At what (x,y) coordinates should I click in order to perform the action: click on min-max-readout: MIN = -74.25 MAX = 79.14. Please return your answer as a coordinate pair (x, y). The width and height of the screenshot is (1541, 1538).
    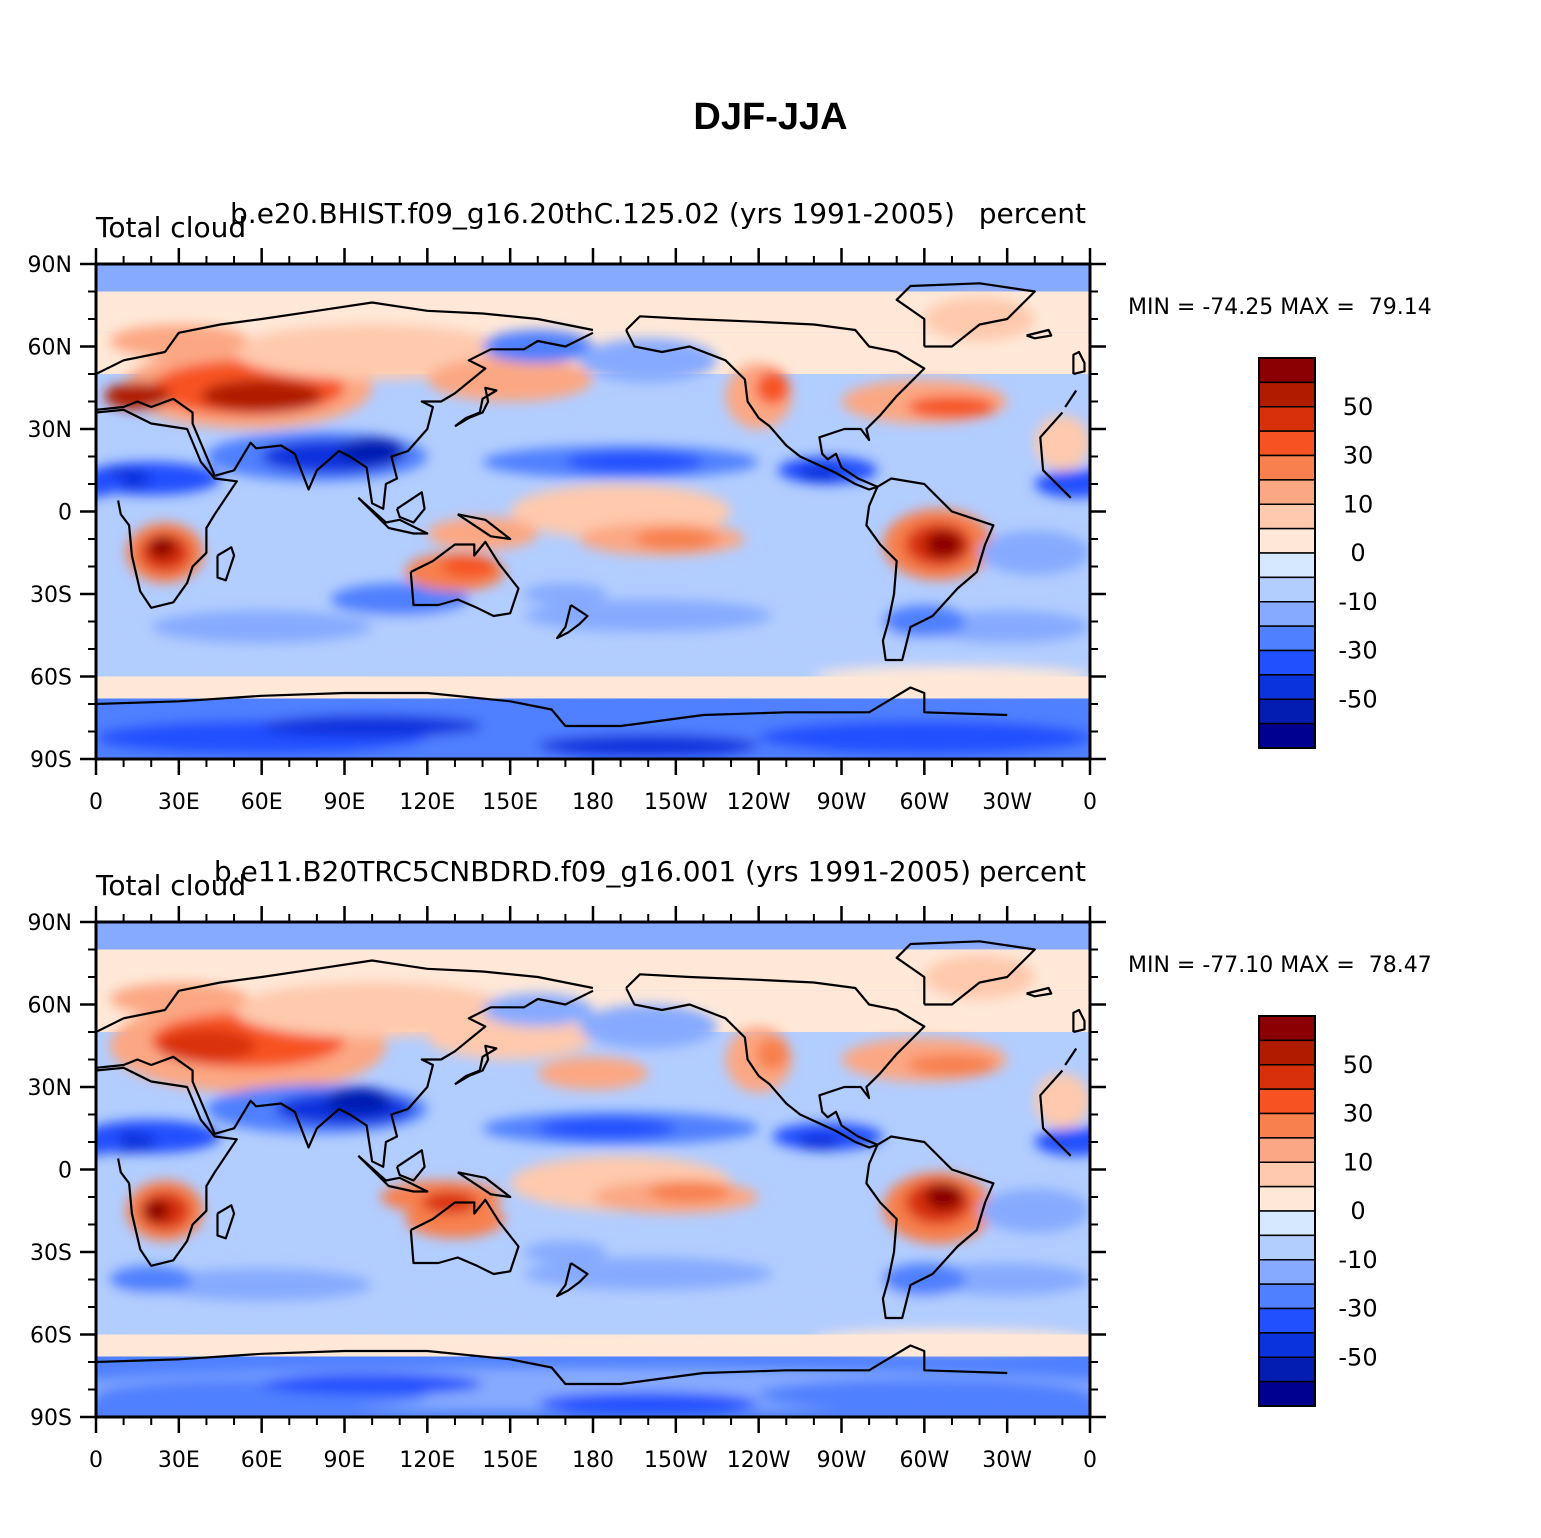
    Looking at the image, I should click on (1280, 307).